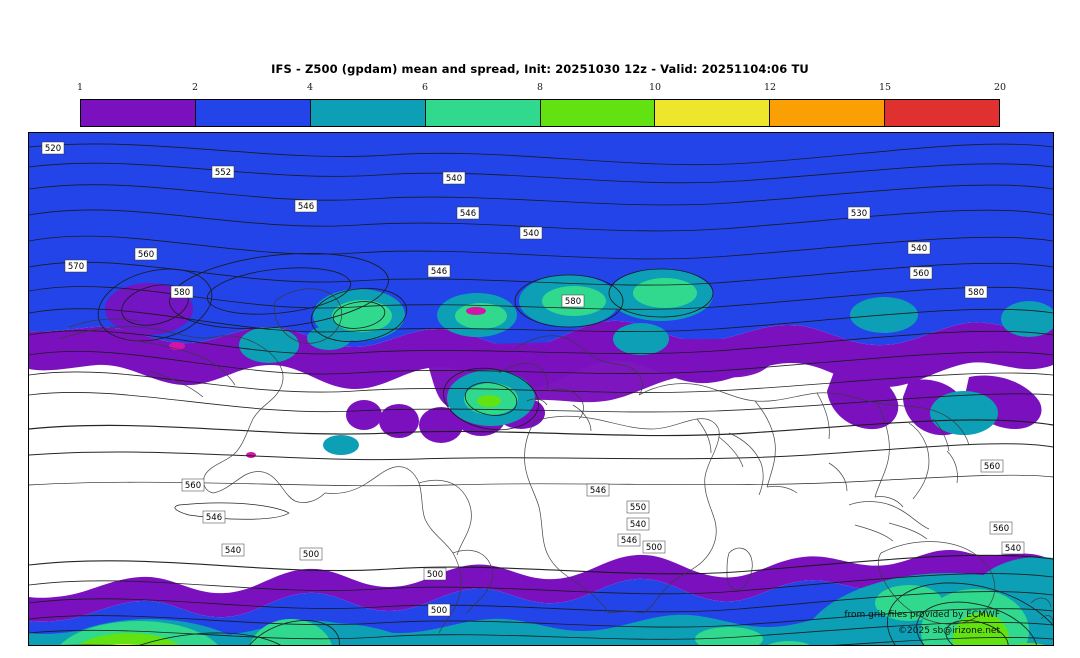  I want to click on svg-text: 530, so click(859, 214).